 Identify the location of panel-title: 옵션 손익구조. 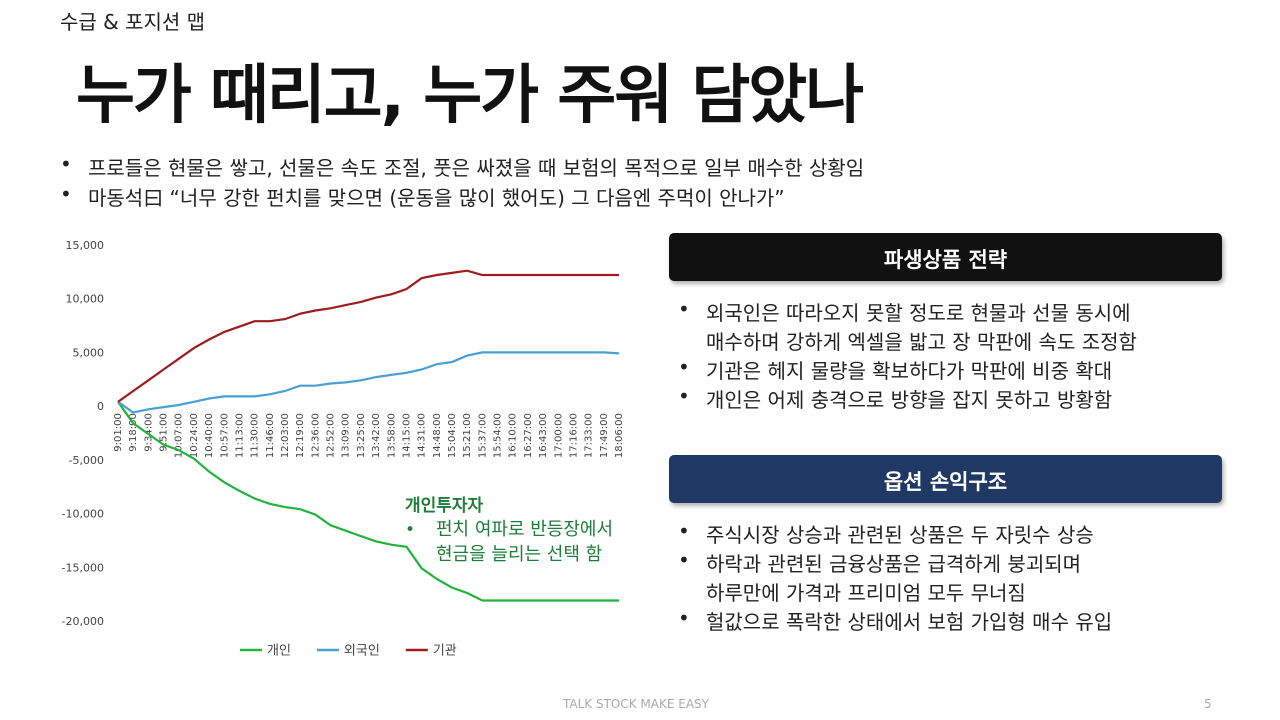
(945, 482).